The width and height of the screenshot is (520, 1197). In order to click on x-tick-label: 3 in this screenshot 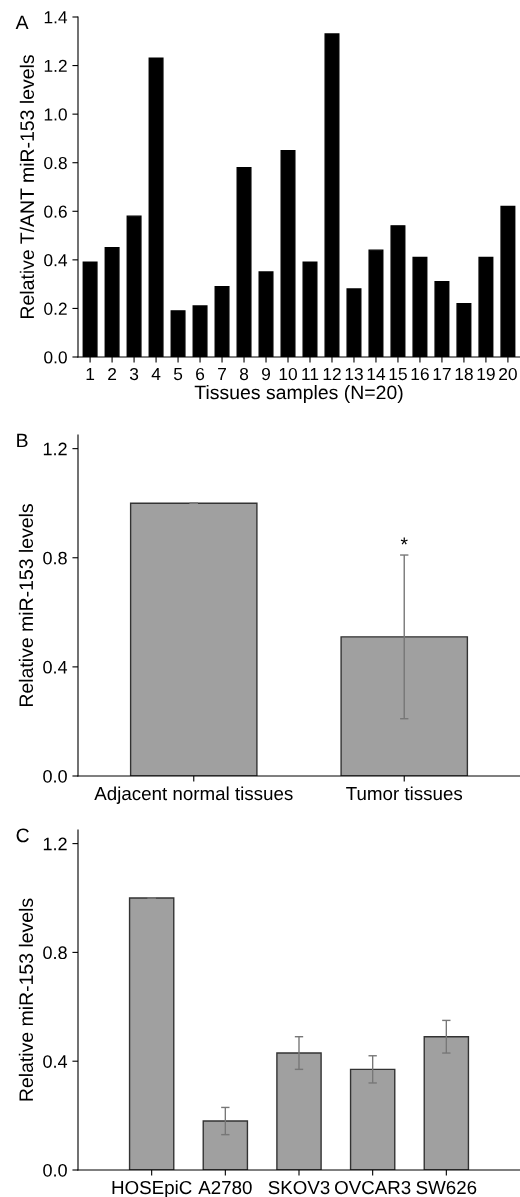, I will do `click(134, 374)`.